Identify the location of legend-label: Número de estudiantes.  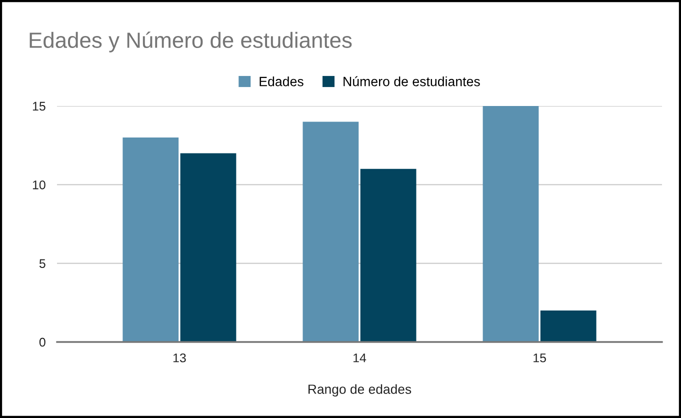
(412, 81).